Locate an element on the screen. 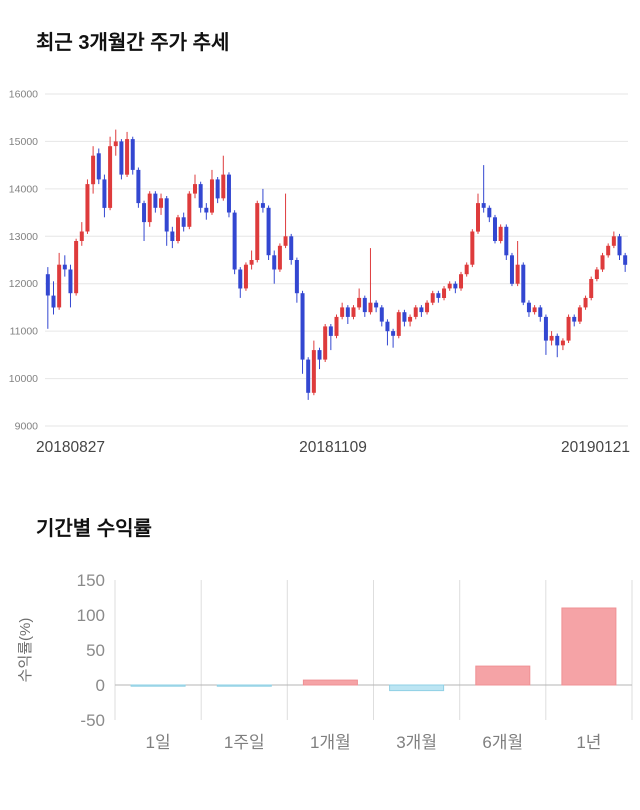  y-axis-tick-label: 9000 is located at coordinates (27, 427).